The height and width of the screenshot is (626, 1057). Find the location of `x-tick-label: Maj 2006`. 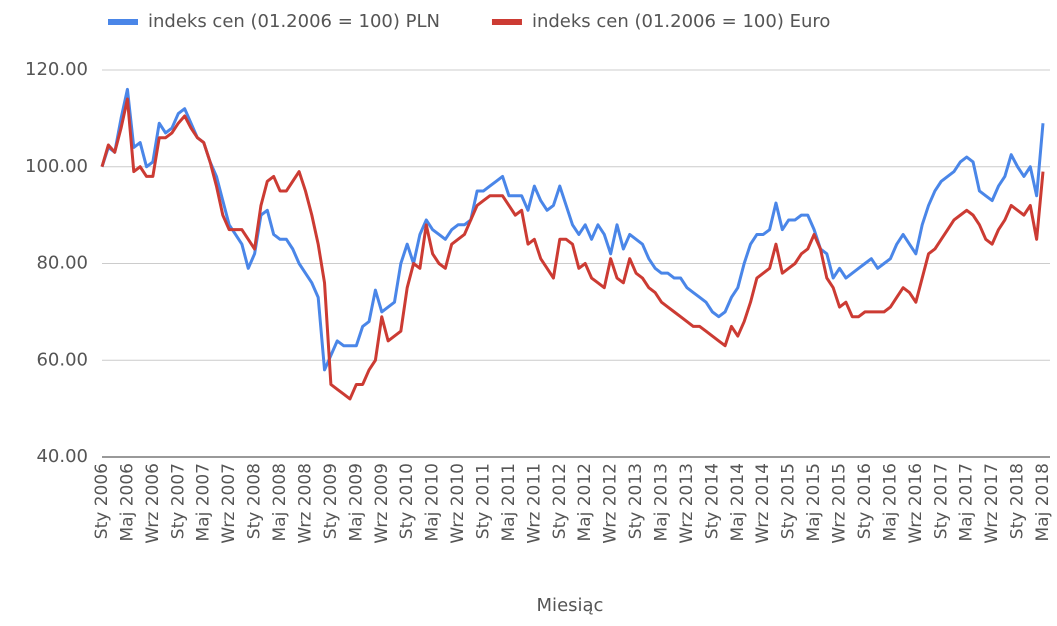

x-tick-label: Maj 2006 is located at coordinates (127, 502).